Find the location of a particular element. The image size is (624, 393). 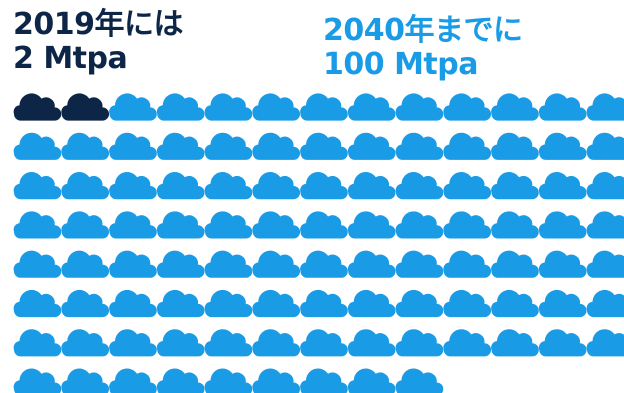

heading-2019: 2019年には 2 Mtpa is located at coordinates (98, 41).